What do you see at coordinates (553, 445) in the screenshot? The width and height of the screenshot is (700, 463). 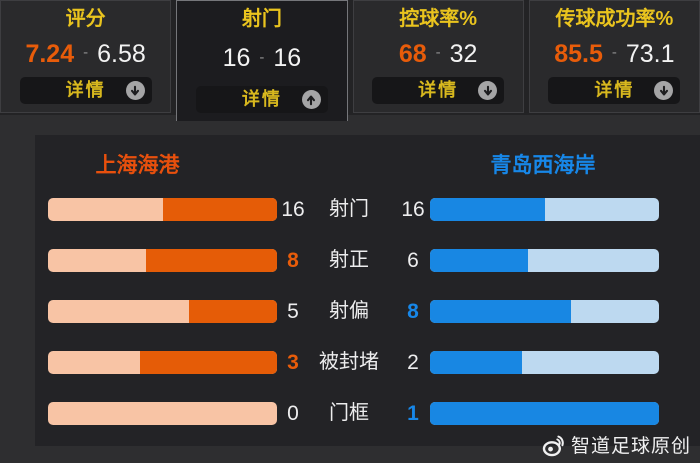 I see `weibo-icon` at bounding box center [553, 445].